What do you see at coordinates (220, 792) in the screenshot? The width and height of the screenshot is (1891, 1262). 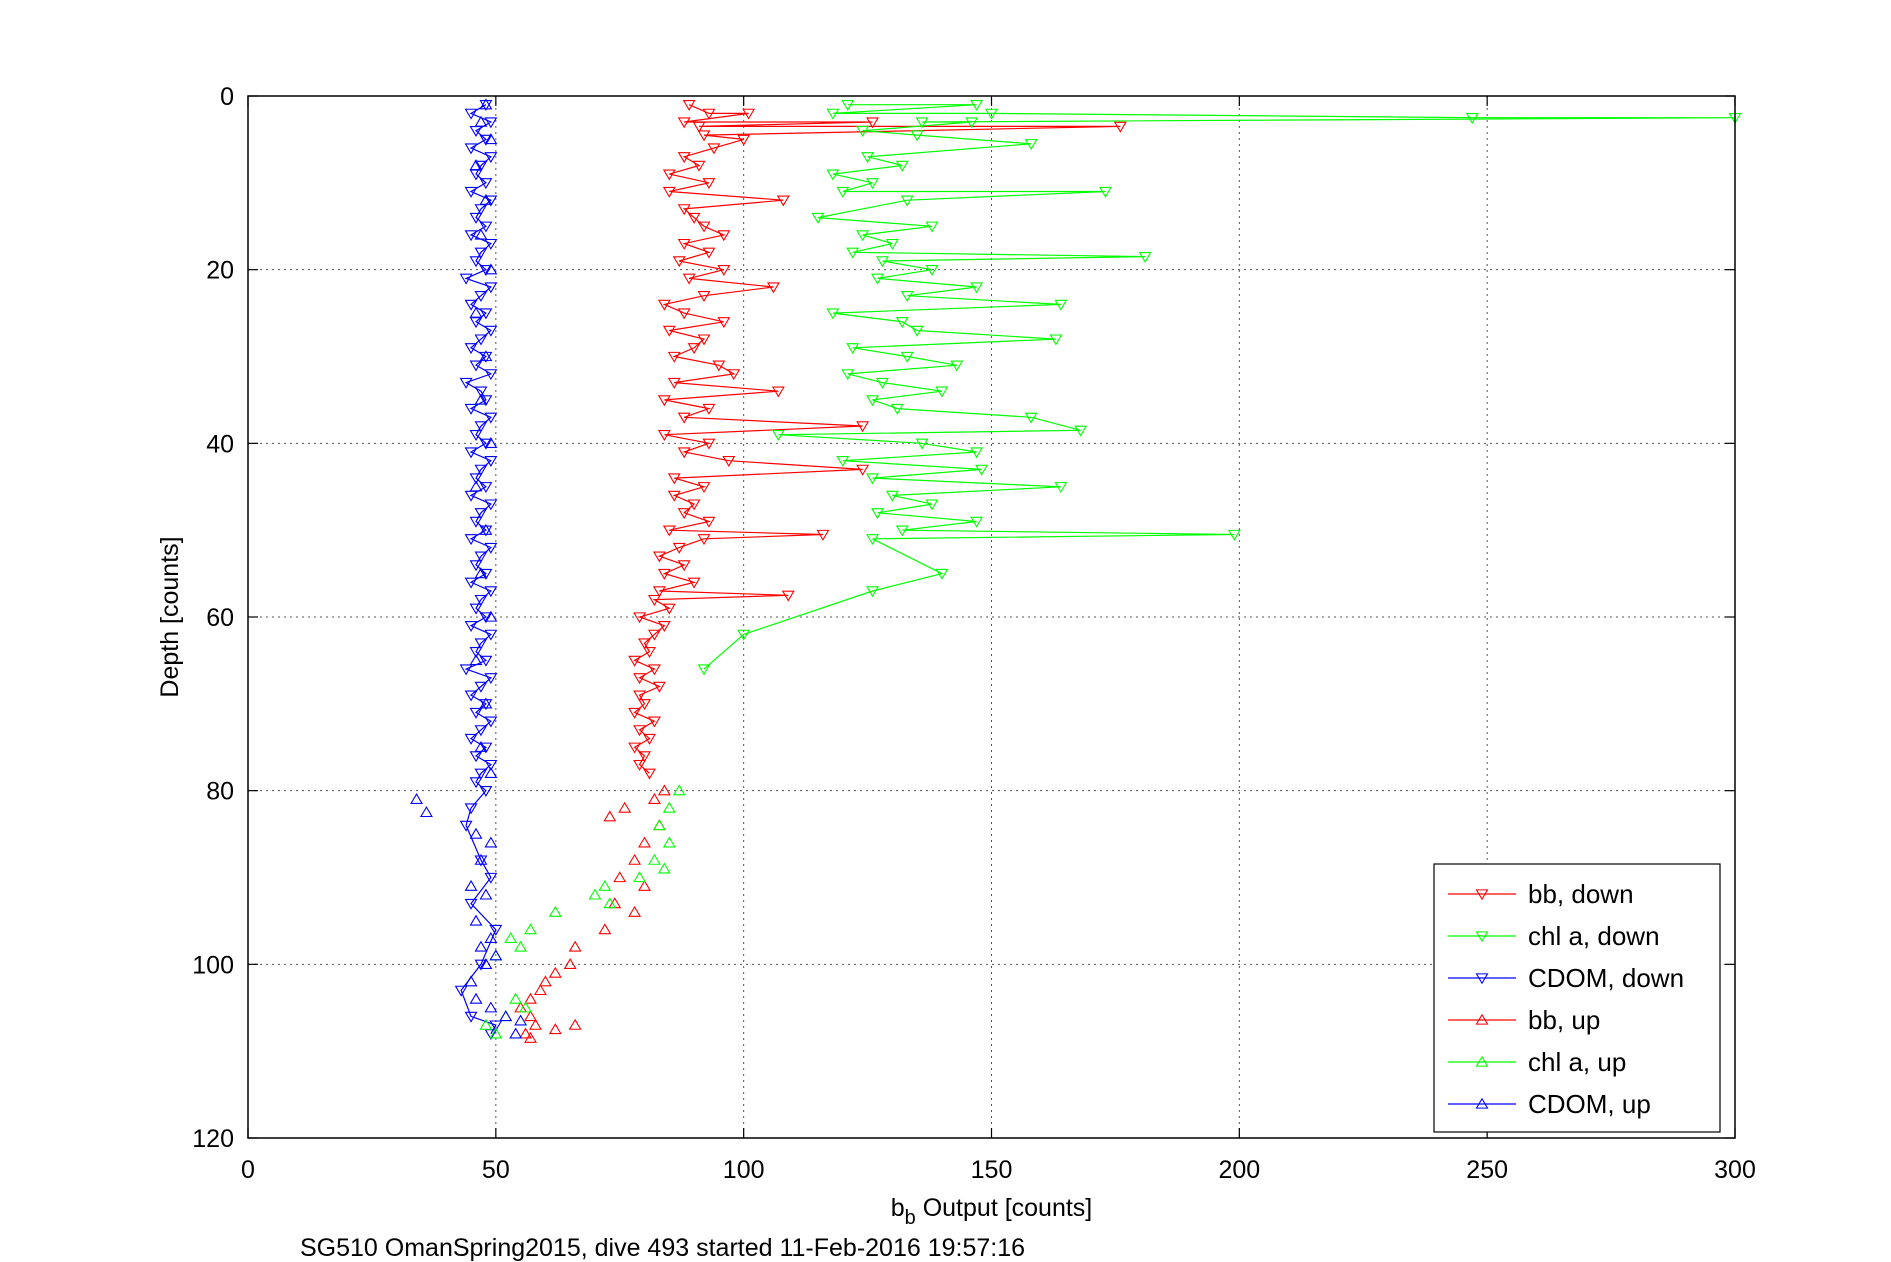 I see `y-tick-label: 80` at bounding box center [220, 792].